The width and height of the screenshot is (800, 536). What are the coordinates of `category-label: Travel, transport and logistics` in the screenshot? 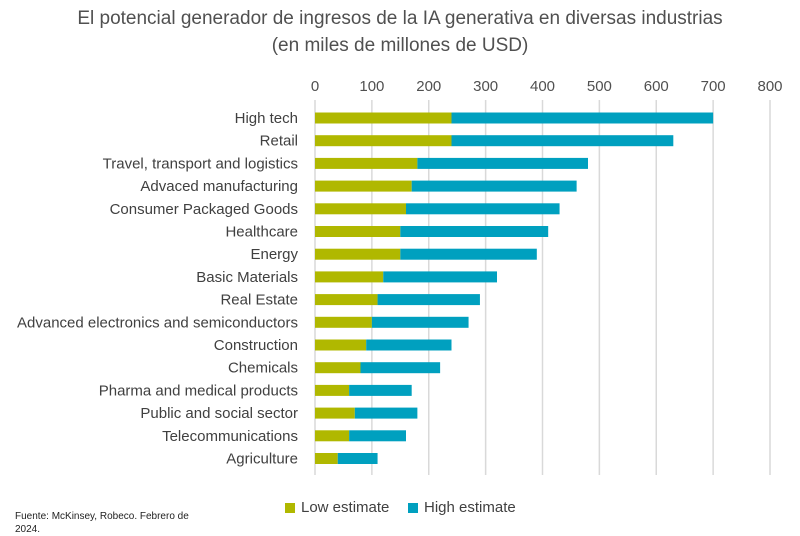 It's located at (200, 163).